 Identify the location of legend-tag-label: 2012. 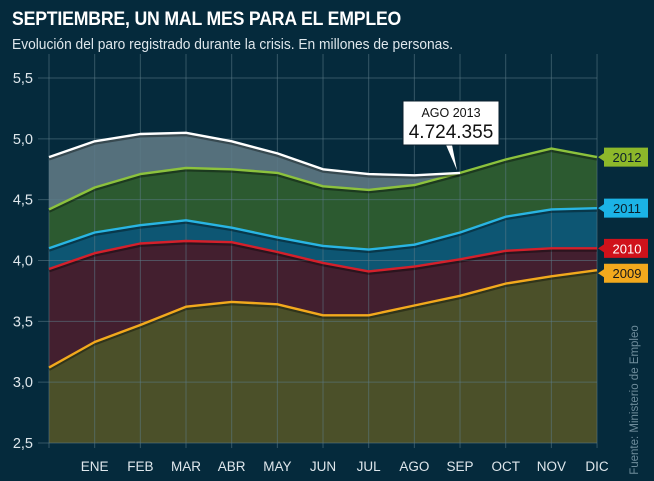
(627, 157).